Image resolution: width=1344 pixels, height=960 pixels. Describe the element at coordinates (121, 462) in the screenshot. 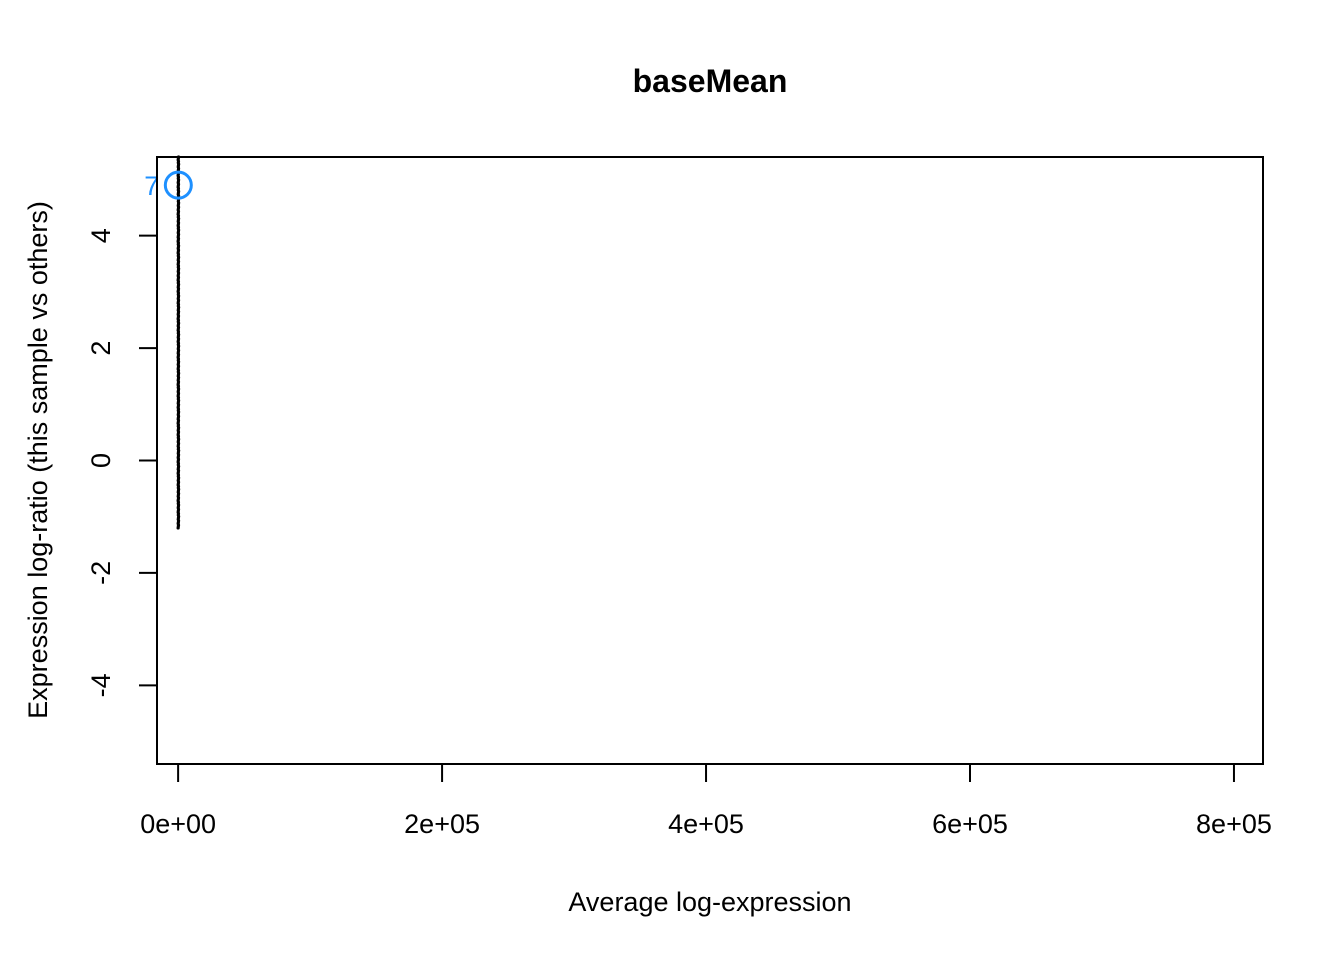

I see `y-axis: -4 -2 0 2 4` at that location.